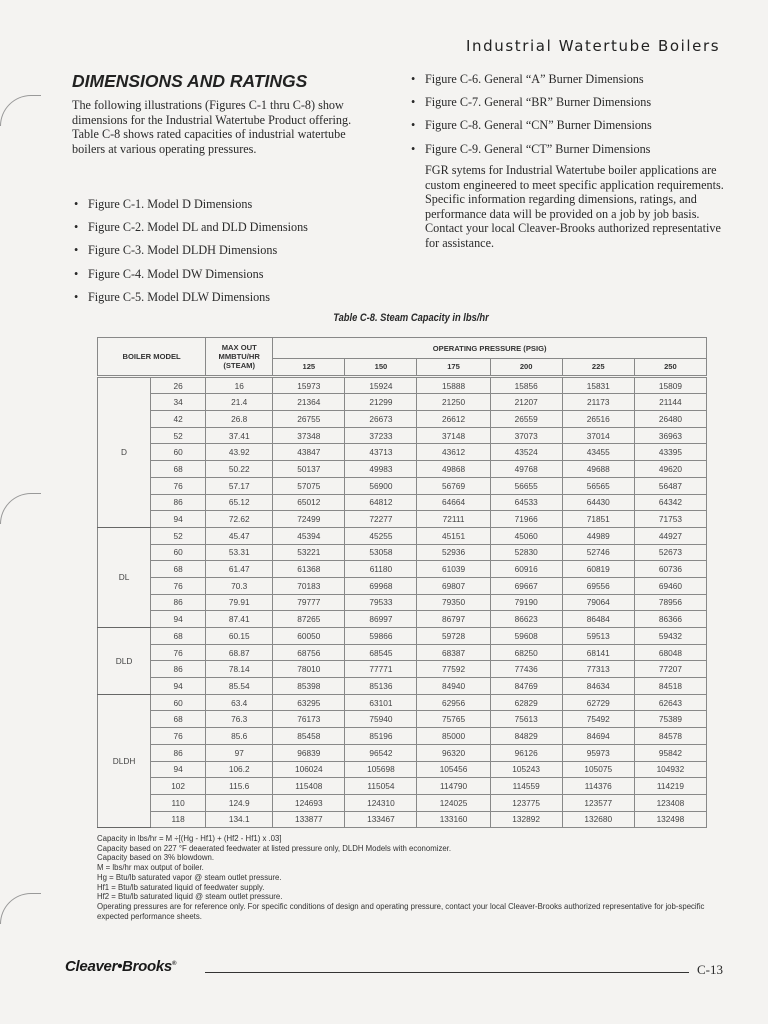 This screenshot has height=1024, width=768. What do you see at coordinates (670, 652) in the screenshot?
I see `capacity-cell: 68048` at bounding box center [670, 652].